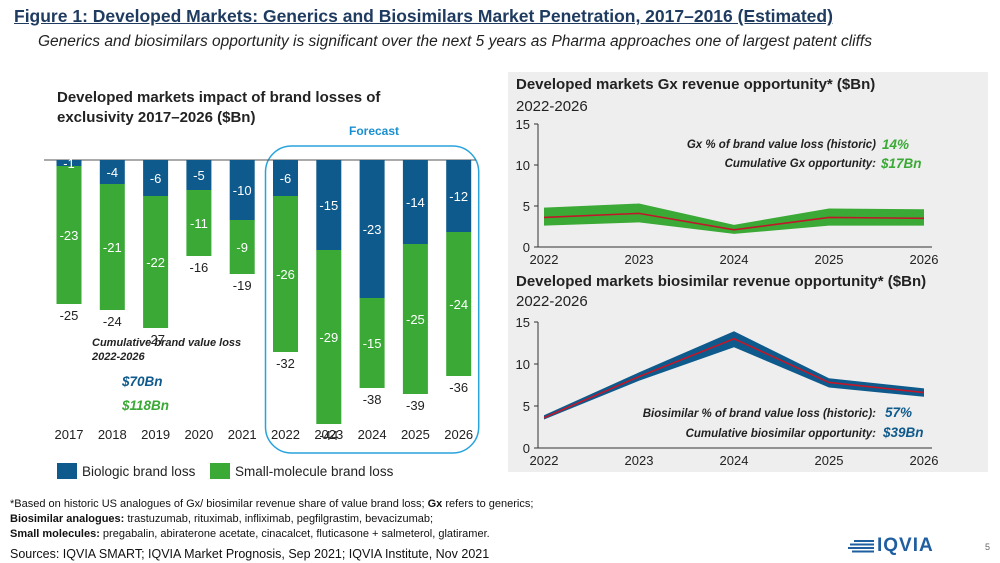  I want to click on cumulative-small-molecule-value: $118Bn, so click(146, 405).